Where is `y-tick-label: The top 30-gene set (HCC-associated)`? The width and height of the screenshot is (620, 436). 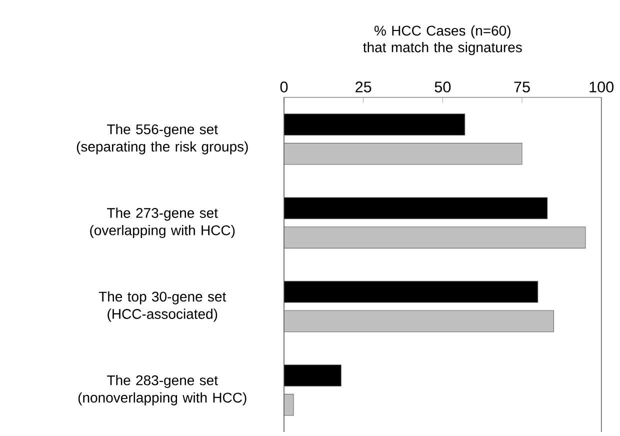 y-tick-label: The top 30-gene set (HCC-associated) is located at coordinates (162, 306).